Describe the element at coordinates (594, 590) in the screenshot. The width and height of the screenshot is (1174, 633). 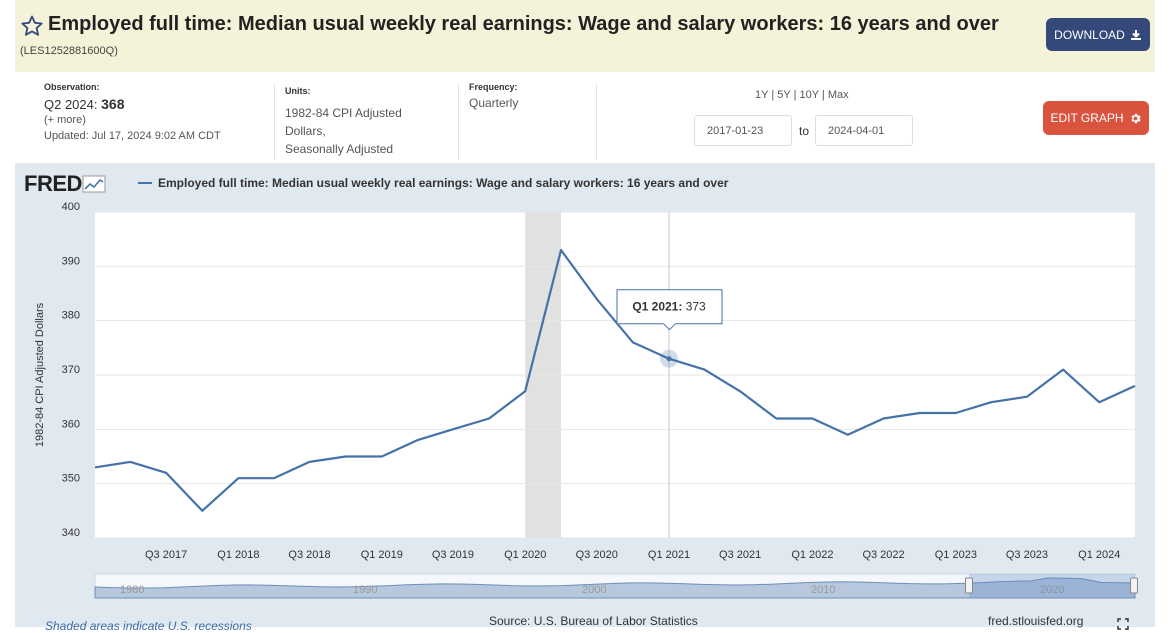
I see `navigator-label: 2000` at that location.